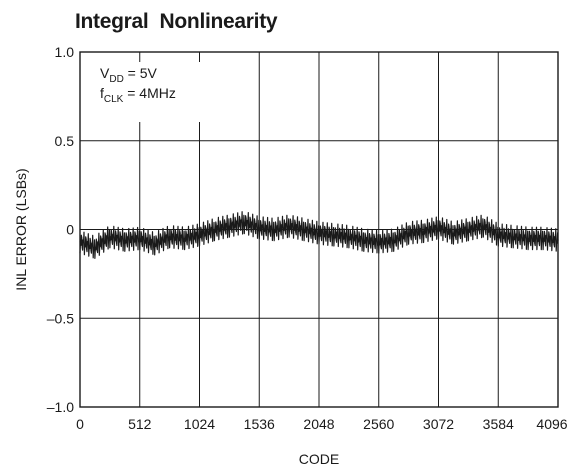 This screenshot has height=472, width=578. Describe the element at coordinates (60, 318) in the screenshot. I see `y-tick-label: –0.5` at that location.